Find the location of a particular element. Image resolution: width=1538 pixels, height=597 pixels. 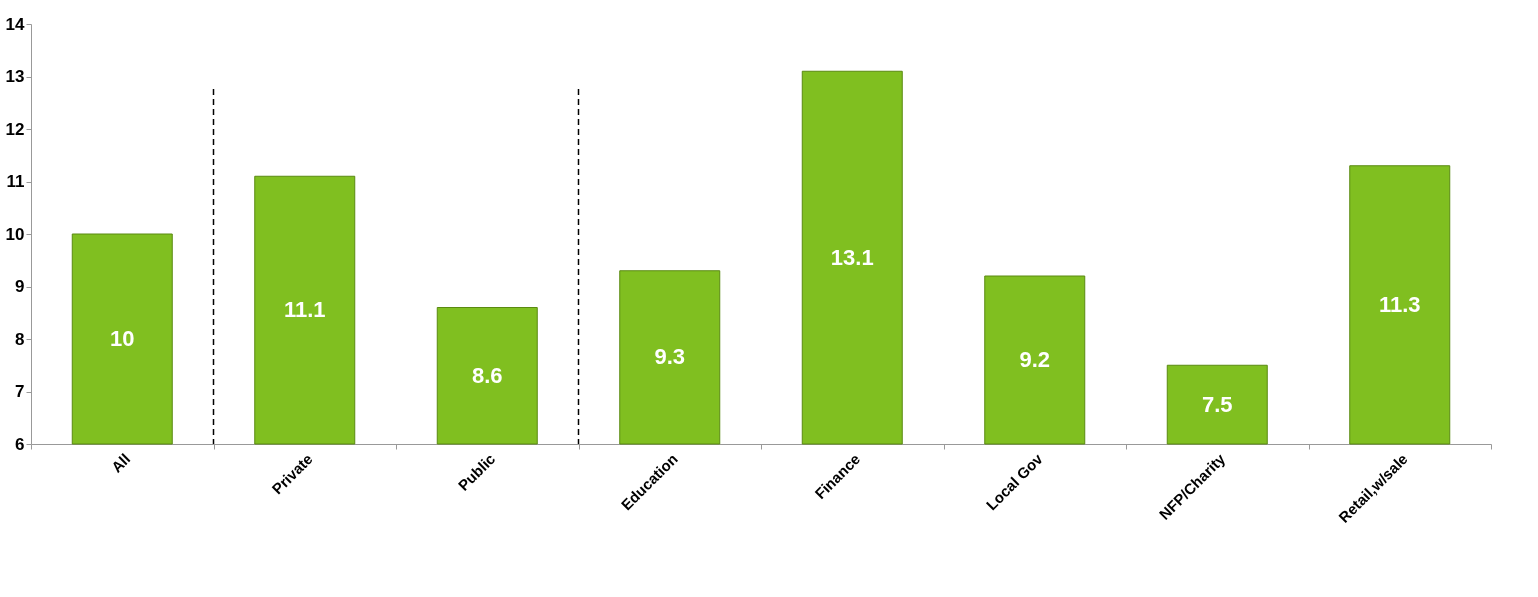

data-label: 10 is located at coordinates (122, 338).